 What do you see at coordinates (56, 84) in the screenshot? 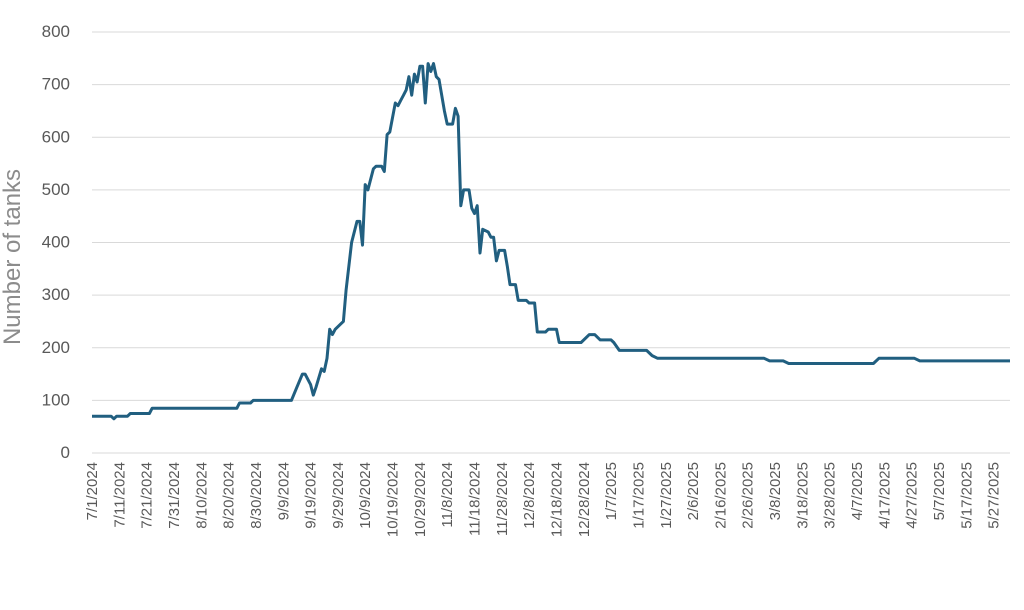
I see `y-tick-label: 700` at bounding box center [56, 84].